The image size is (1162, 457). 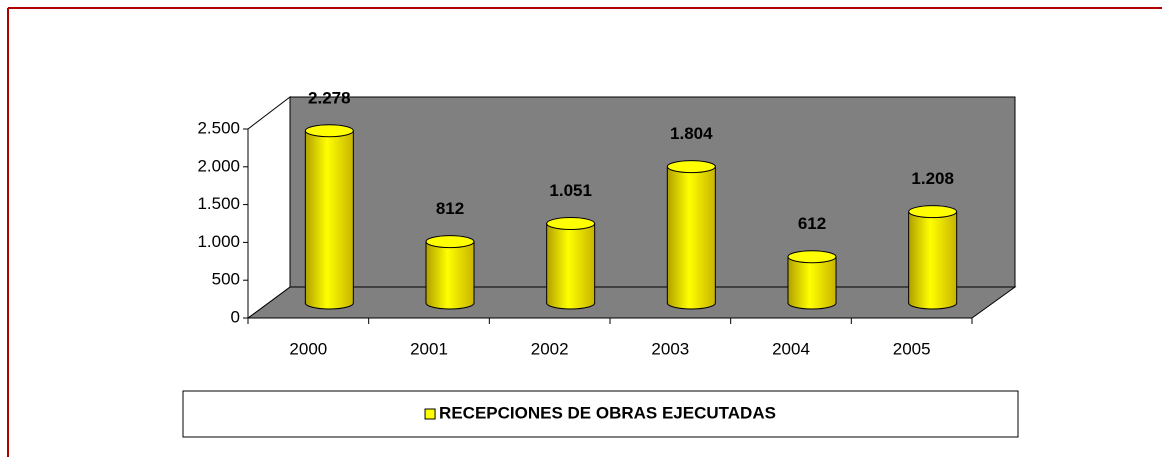 I want to click on legend-swatch, so click(x=430, y=414).